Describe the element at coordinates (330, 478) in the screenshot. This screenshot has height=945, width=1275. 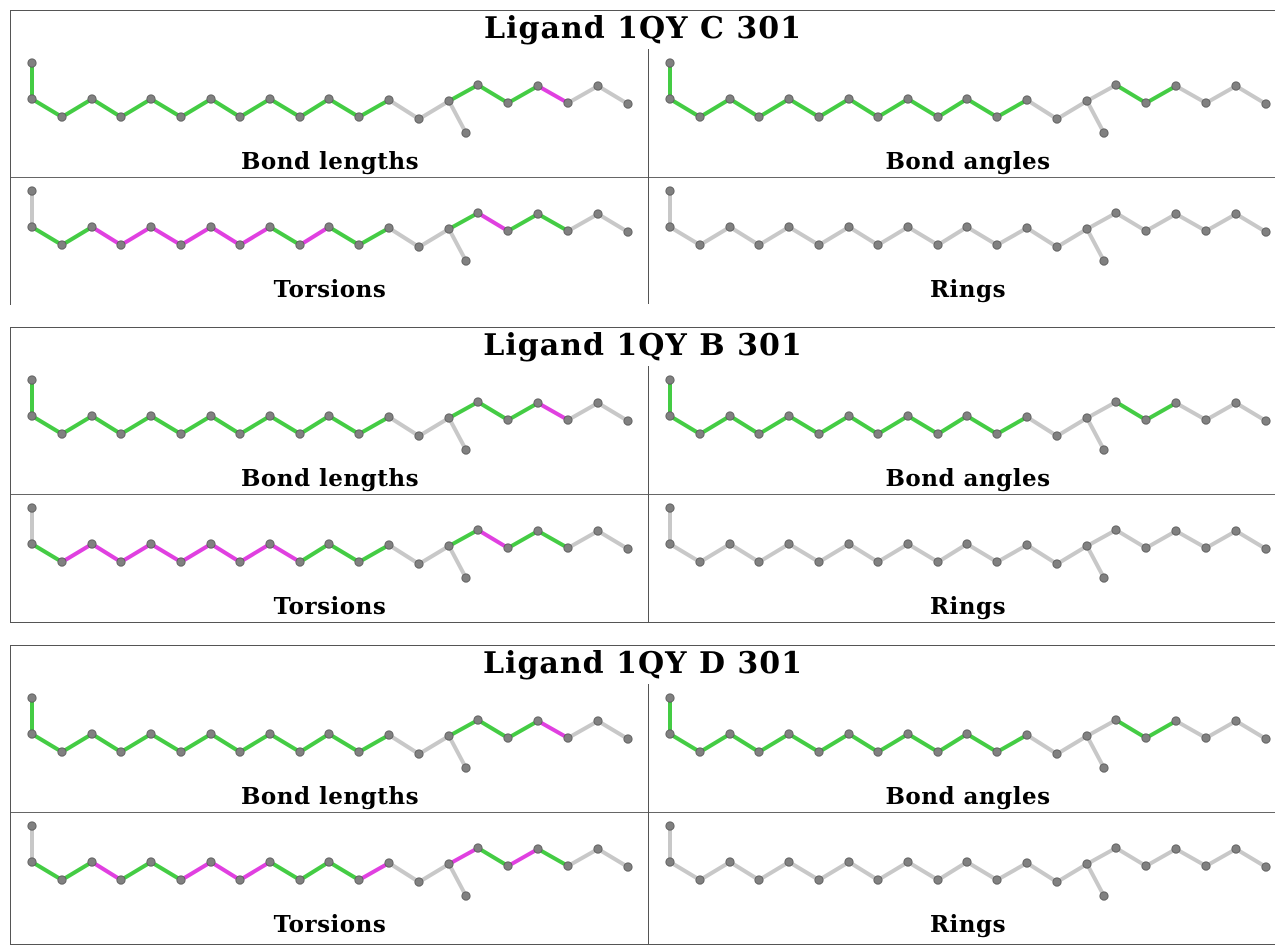
I see `panel-label-bond-lengths: Bond lengths` at that location.